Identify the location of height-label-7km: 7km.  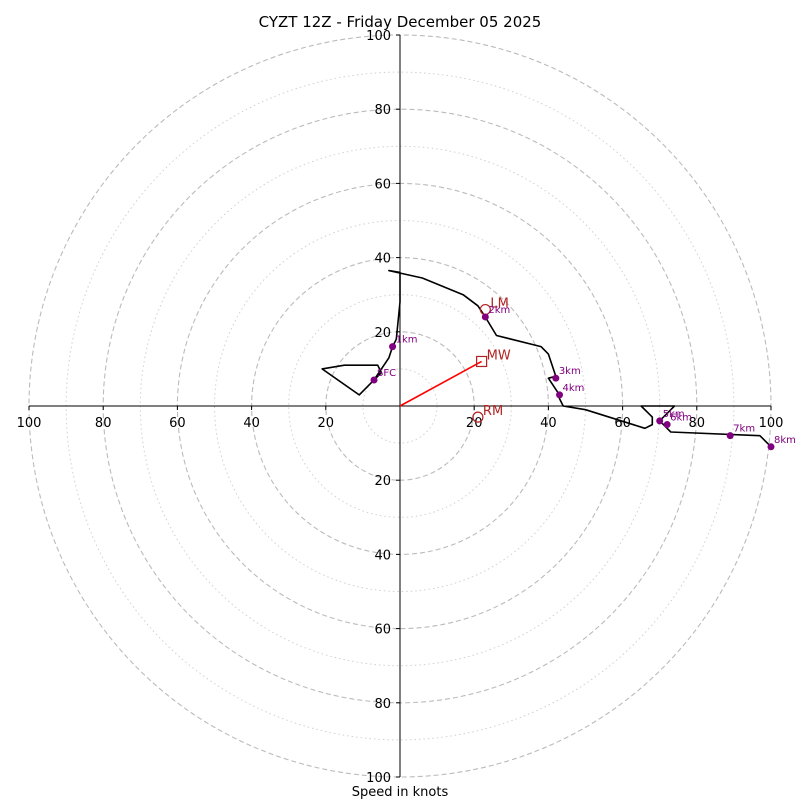
(744, 429).